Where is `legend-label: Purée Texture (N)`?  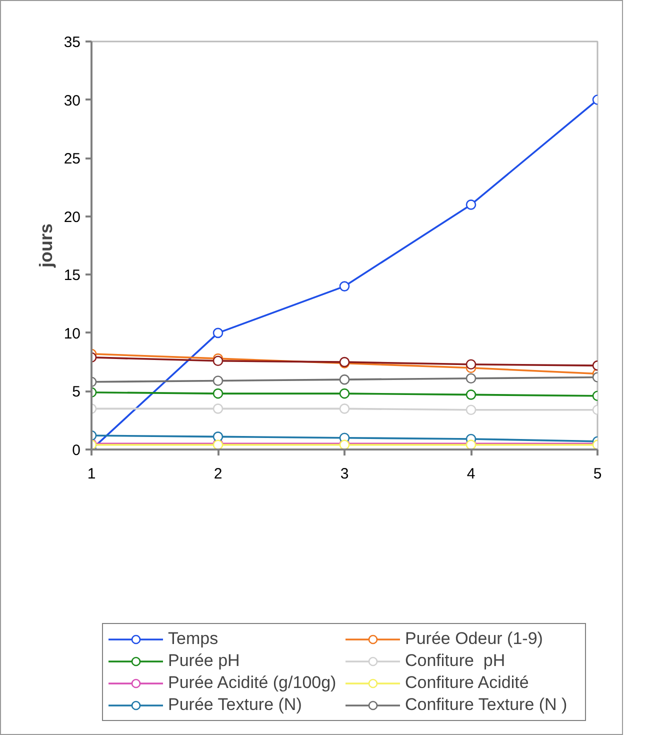
legend-label: Purée Texture (N) is located at coordinates (235, 704).